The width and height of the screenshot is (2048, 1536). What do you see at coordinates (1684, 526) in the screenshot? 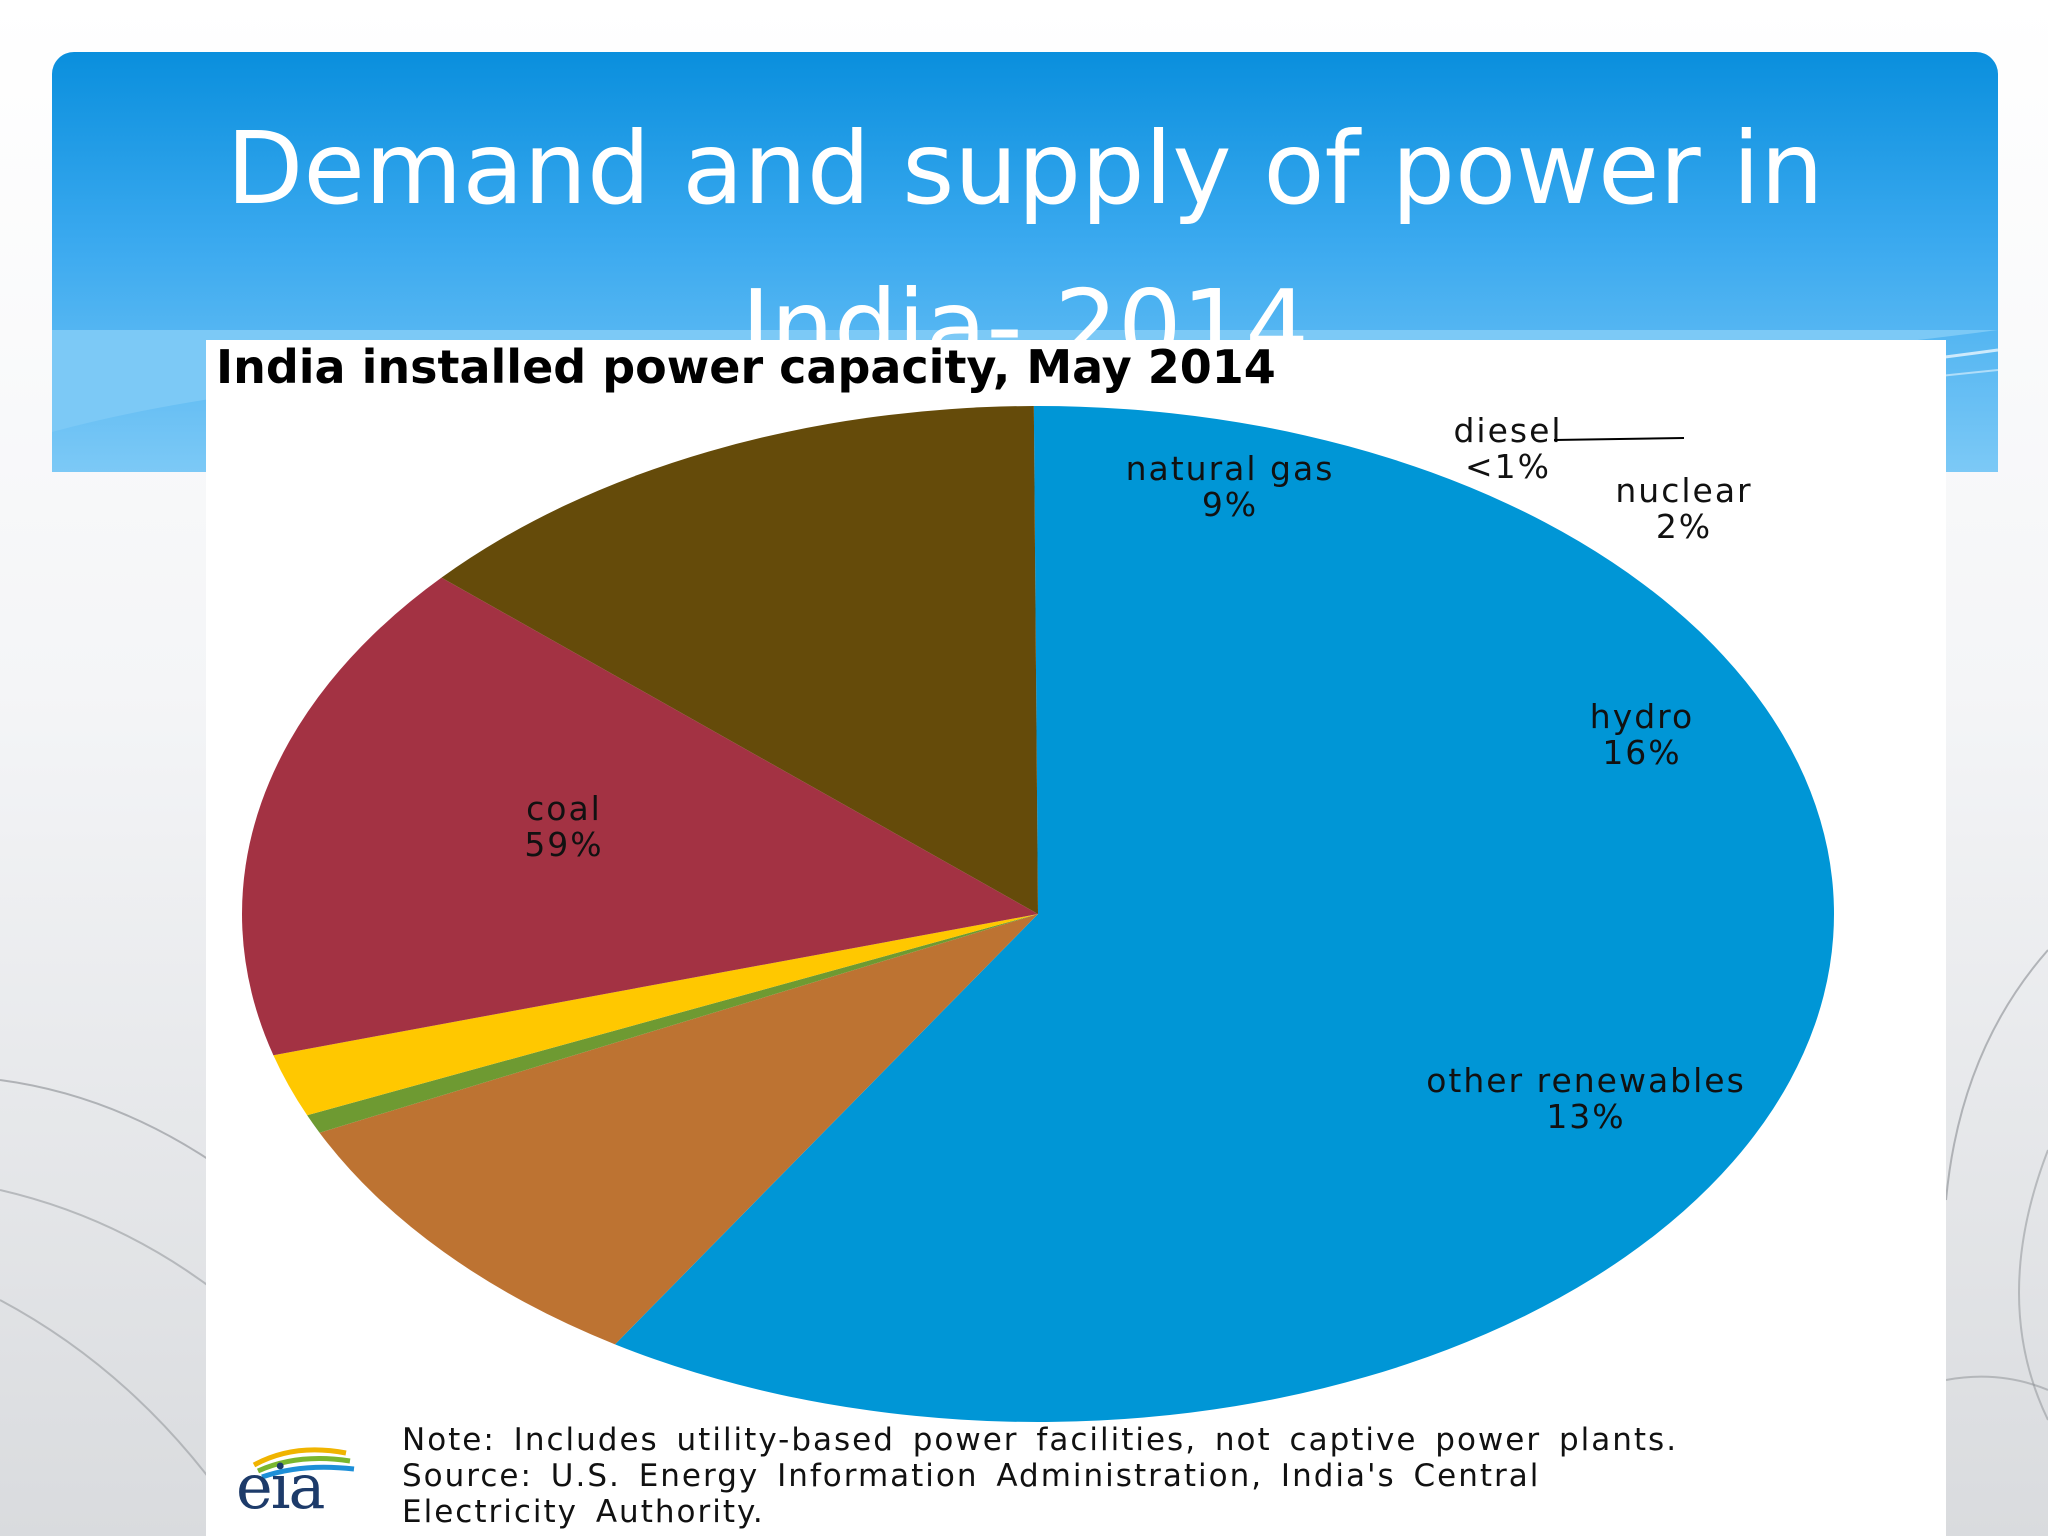
I see `slice-label-value: 2%` at bounding box center [1684, 526].